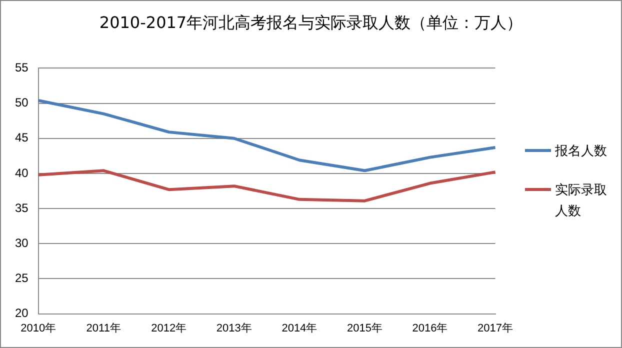 The width and height of the screenshot is (622, 348). Describe the element at coordinates (430, 328) in the screenshot. I see `x-tick-label: 2016年` at that location.